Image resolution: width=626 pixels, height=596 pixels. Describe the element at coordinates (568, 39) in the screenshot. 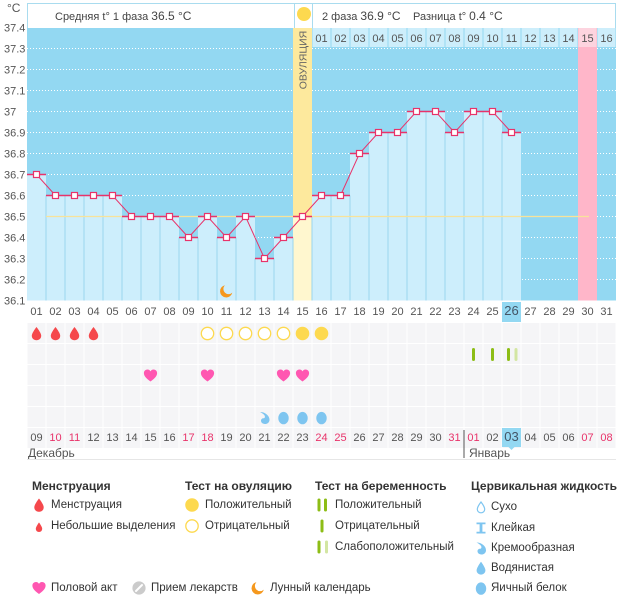

I see `phase2-day-label: 14` at that location.